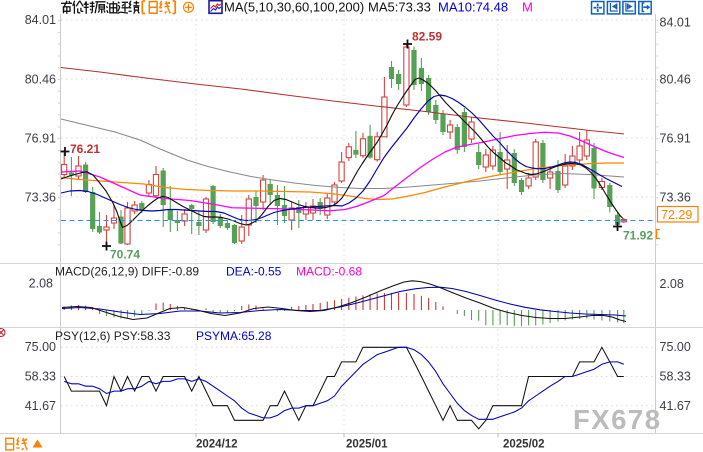 The image size is (703, 452). What do you see at coordinates (367, 445) in the screenshot?
I see `svg-text: 2025/01` at bounding box center [367, 445].